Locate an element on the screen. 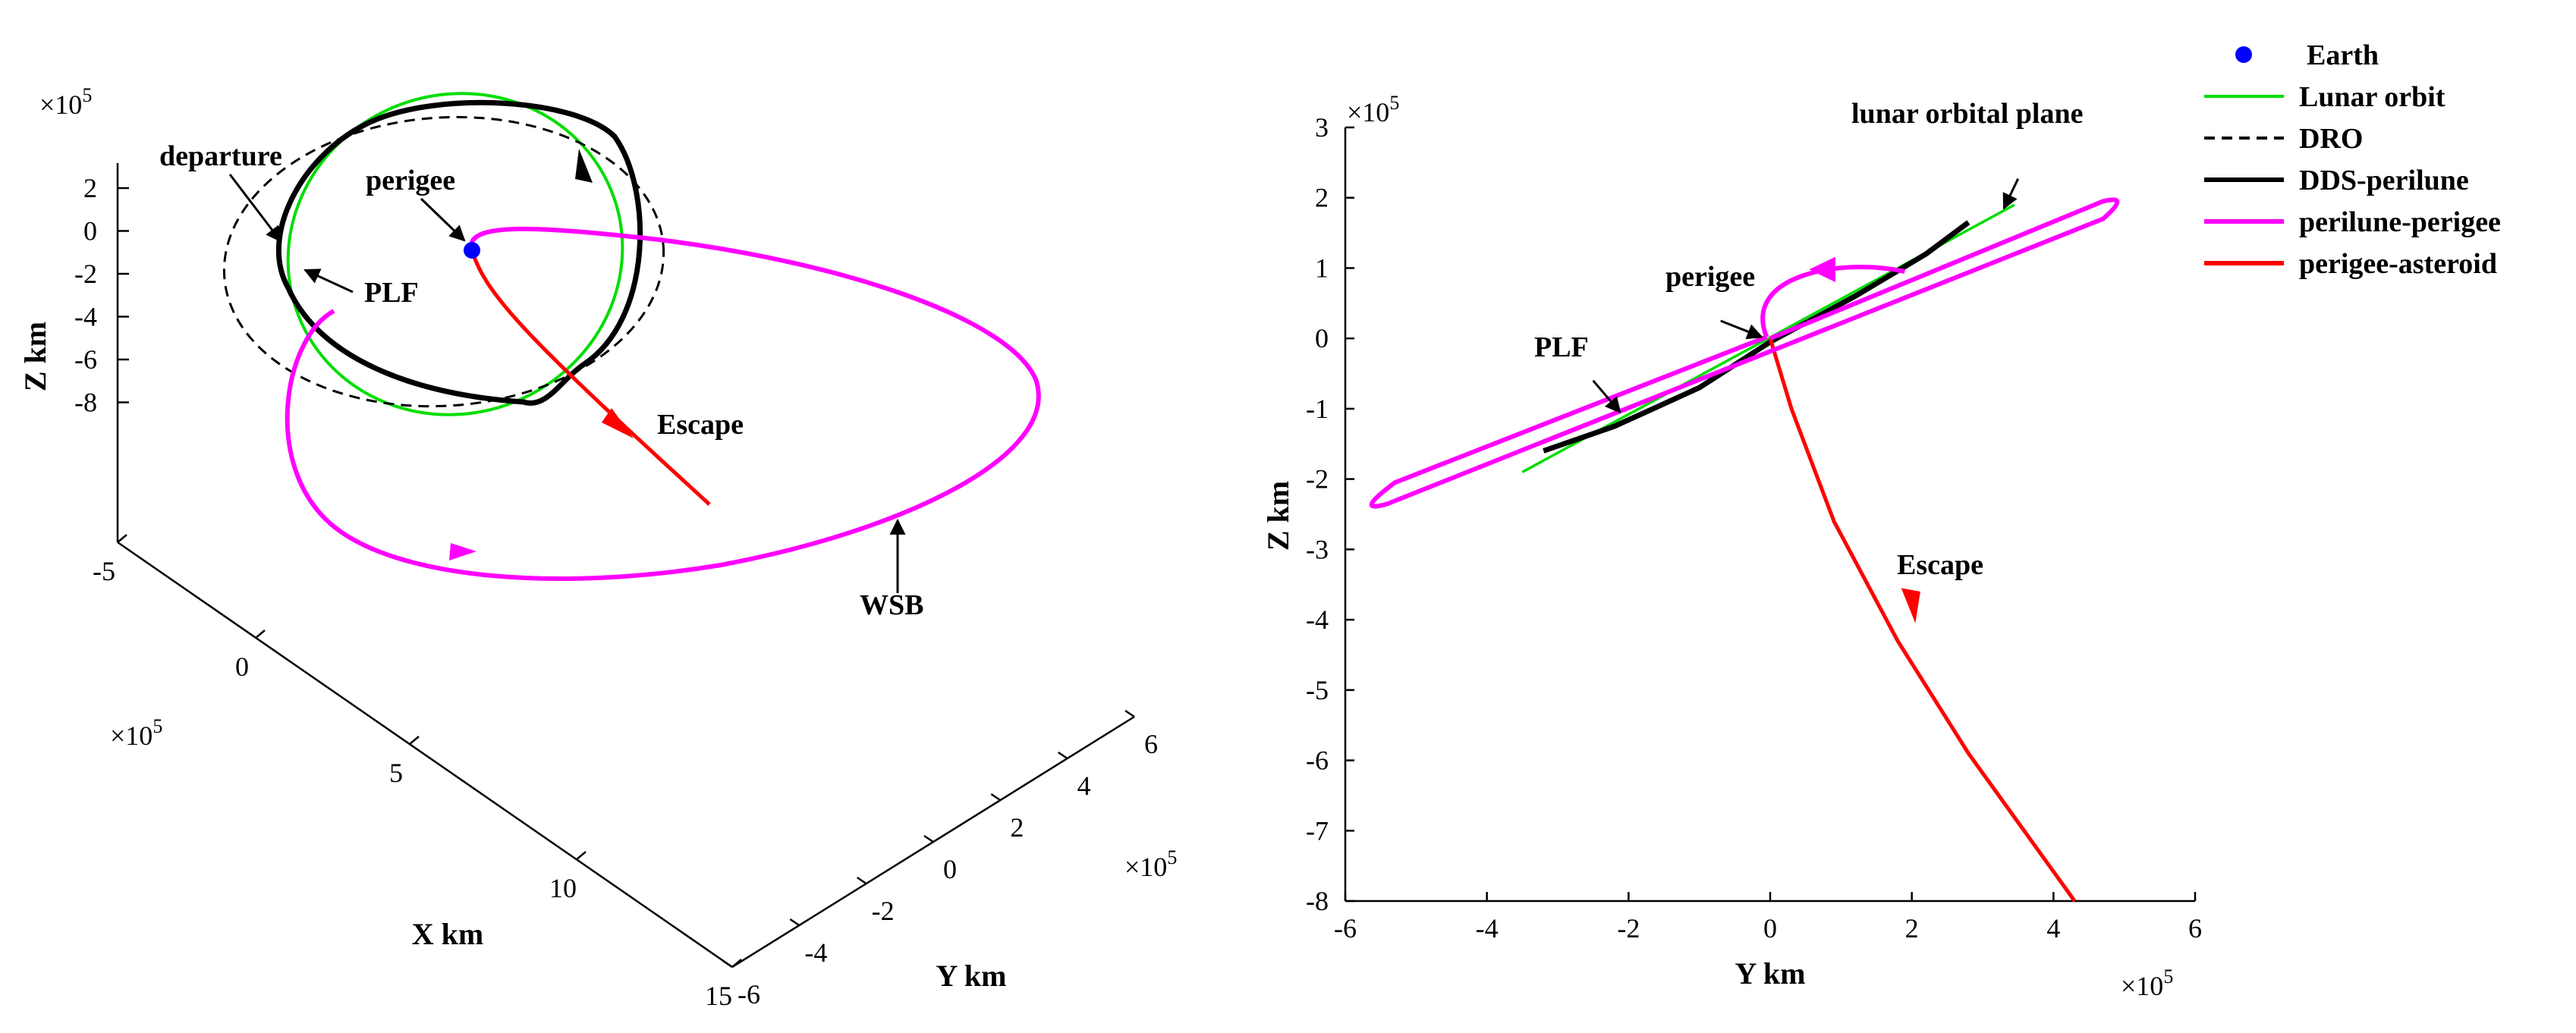  z-tick-label: -2 is located at coordinates (85, 274).